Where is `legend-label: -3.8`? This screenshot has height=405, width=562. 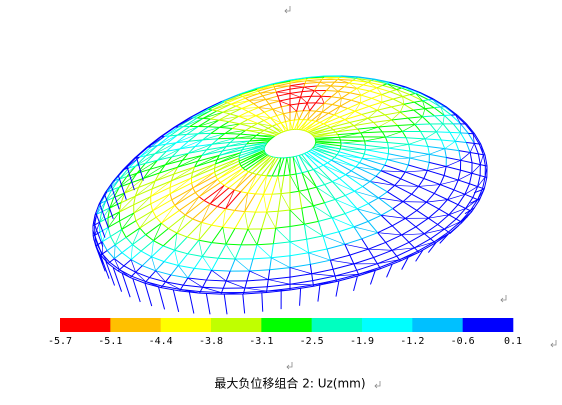 legend-label: -3.8 is located at coordinates (211, 341).